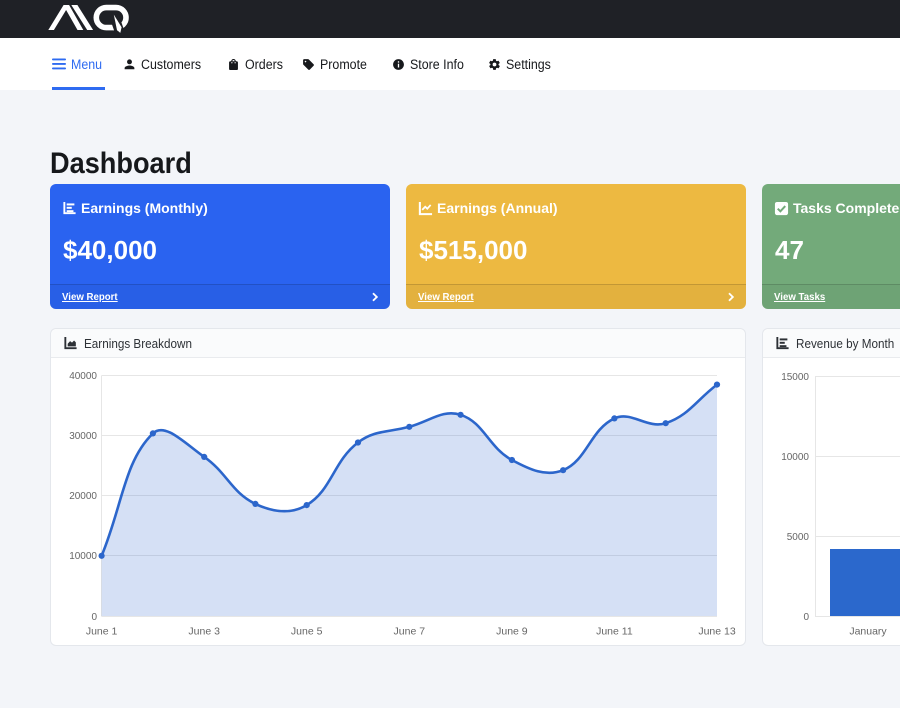  What do you see at coordinates (410, 632) in the screenshot?
I see `svg-text: June 7` at bounding box center [410, 632].